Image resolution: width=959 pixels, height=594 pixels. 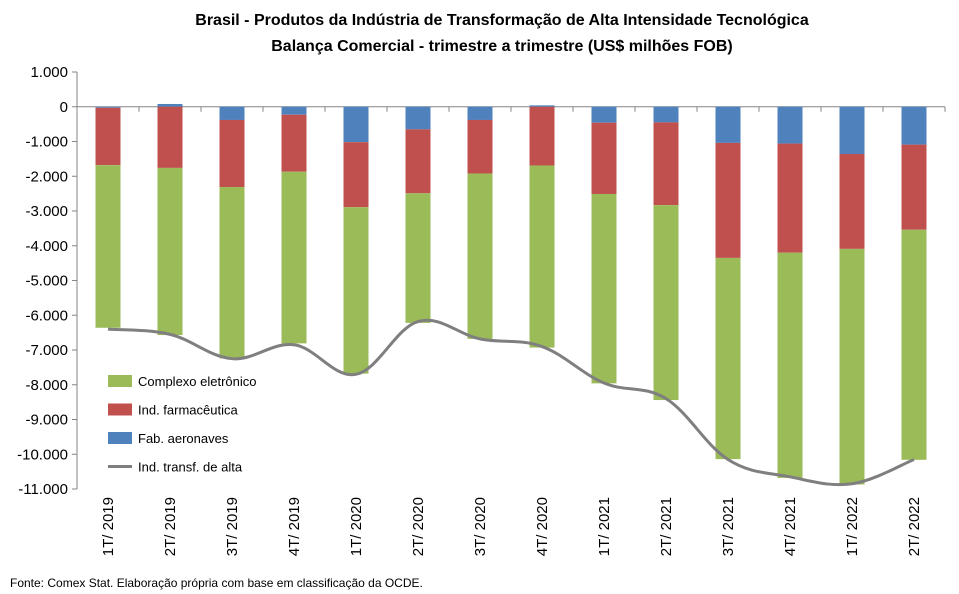 I want to click on y-tick-label: -9.000, so click(x=46, y=420).